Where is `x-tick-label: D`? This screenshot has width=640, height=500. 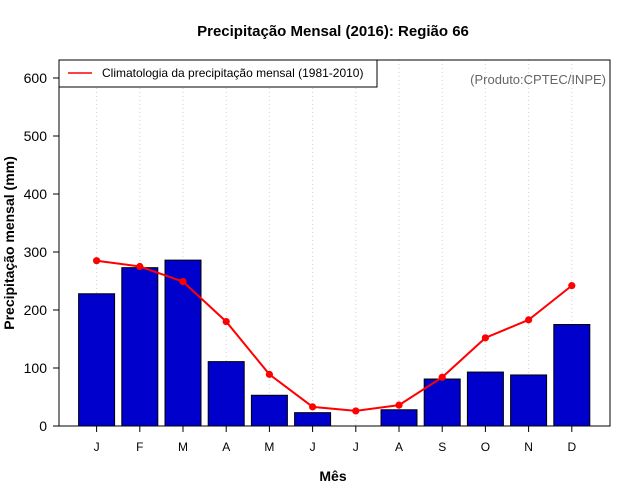 x-tick-label: D is located at coordinates (571, 447).